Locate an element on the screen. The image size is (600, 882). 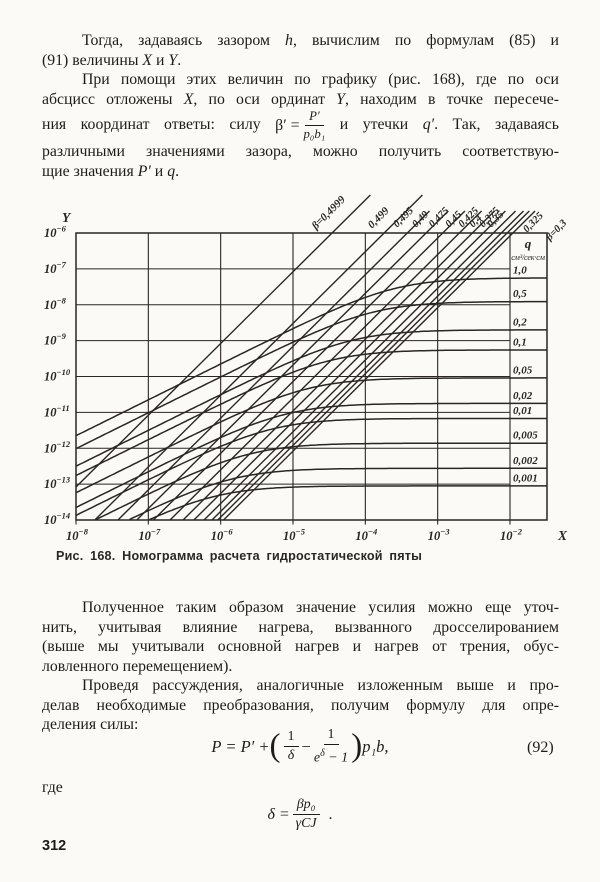
q-curve-label: 0,002 is located at coordinates (525, 461).